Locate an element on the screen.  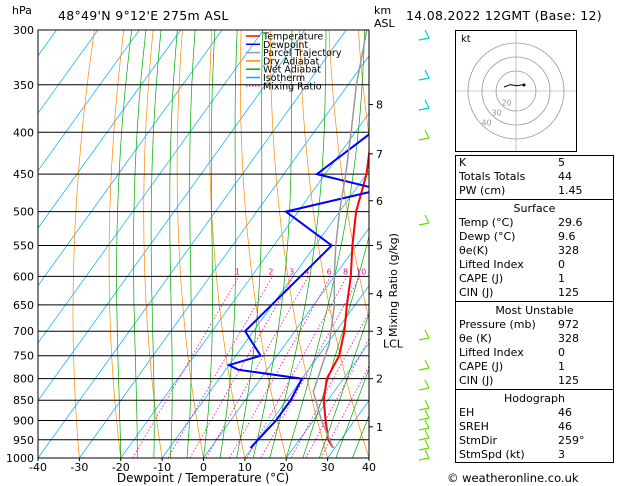
surface-value: 328 is located at coordinates (568, 250).